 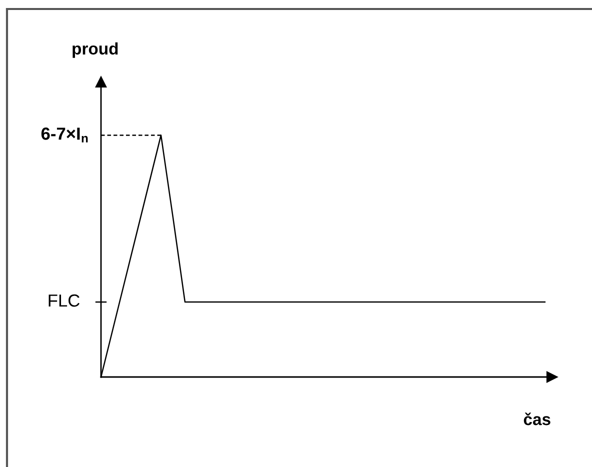 I want to click on y-axis-title: proud, so click(x=95, y=50).